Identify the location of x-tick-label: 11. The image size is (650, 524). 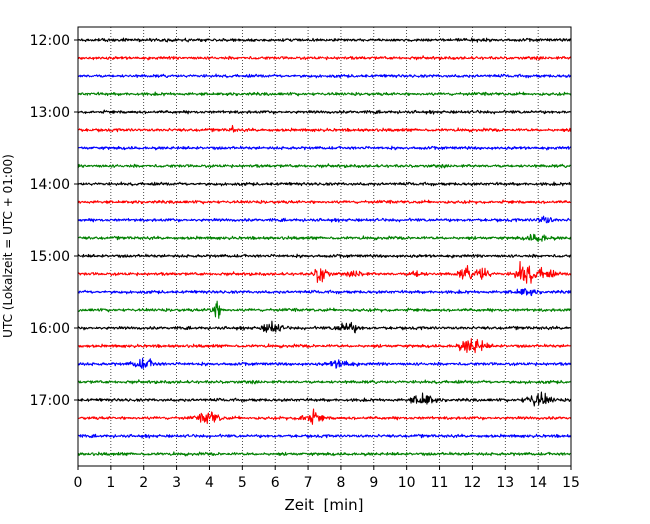
(440, 483).